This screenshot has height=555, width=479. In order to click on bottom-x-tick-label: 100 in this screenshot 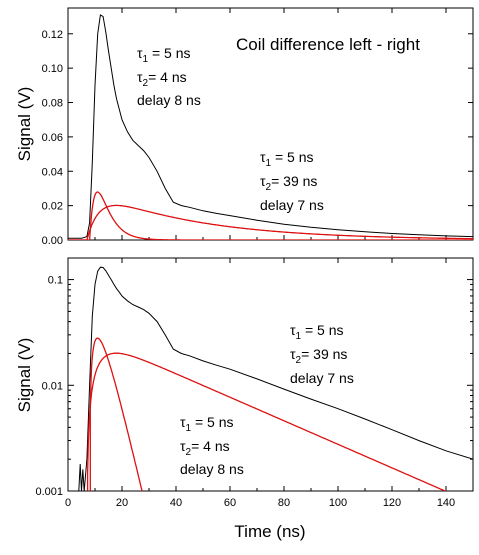, I will do `click(338, 503)`.